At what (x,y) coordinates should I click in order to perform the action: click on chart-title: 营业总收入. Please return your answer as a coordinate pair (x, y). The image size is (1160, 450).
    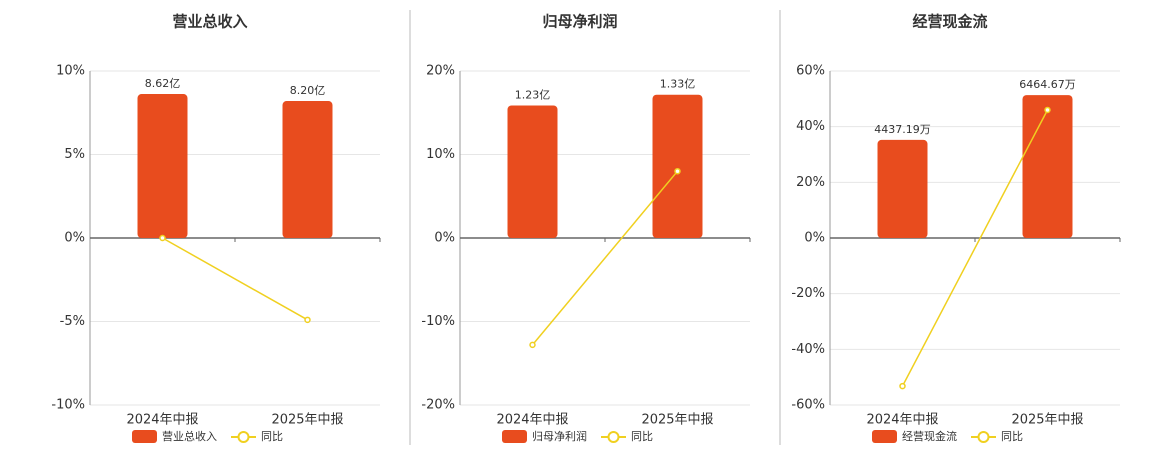
    Looking at the image, I should click on (209, 22).